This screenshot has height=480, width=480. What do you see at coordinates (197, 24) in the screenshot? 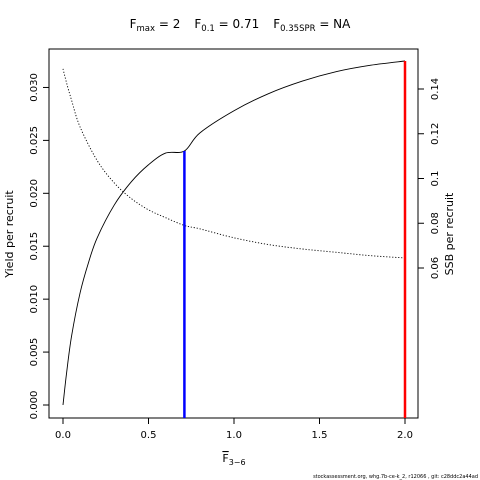
I see `f01-label: F` at bounding box center [197, 24].